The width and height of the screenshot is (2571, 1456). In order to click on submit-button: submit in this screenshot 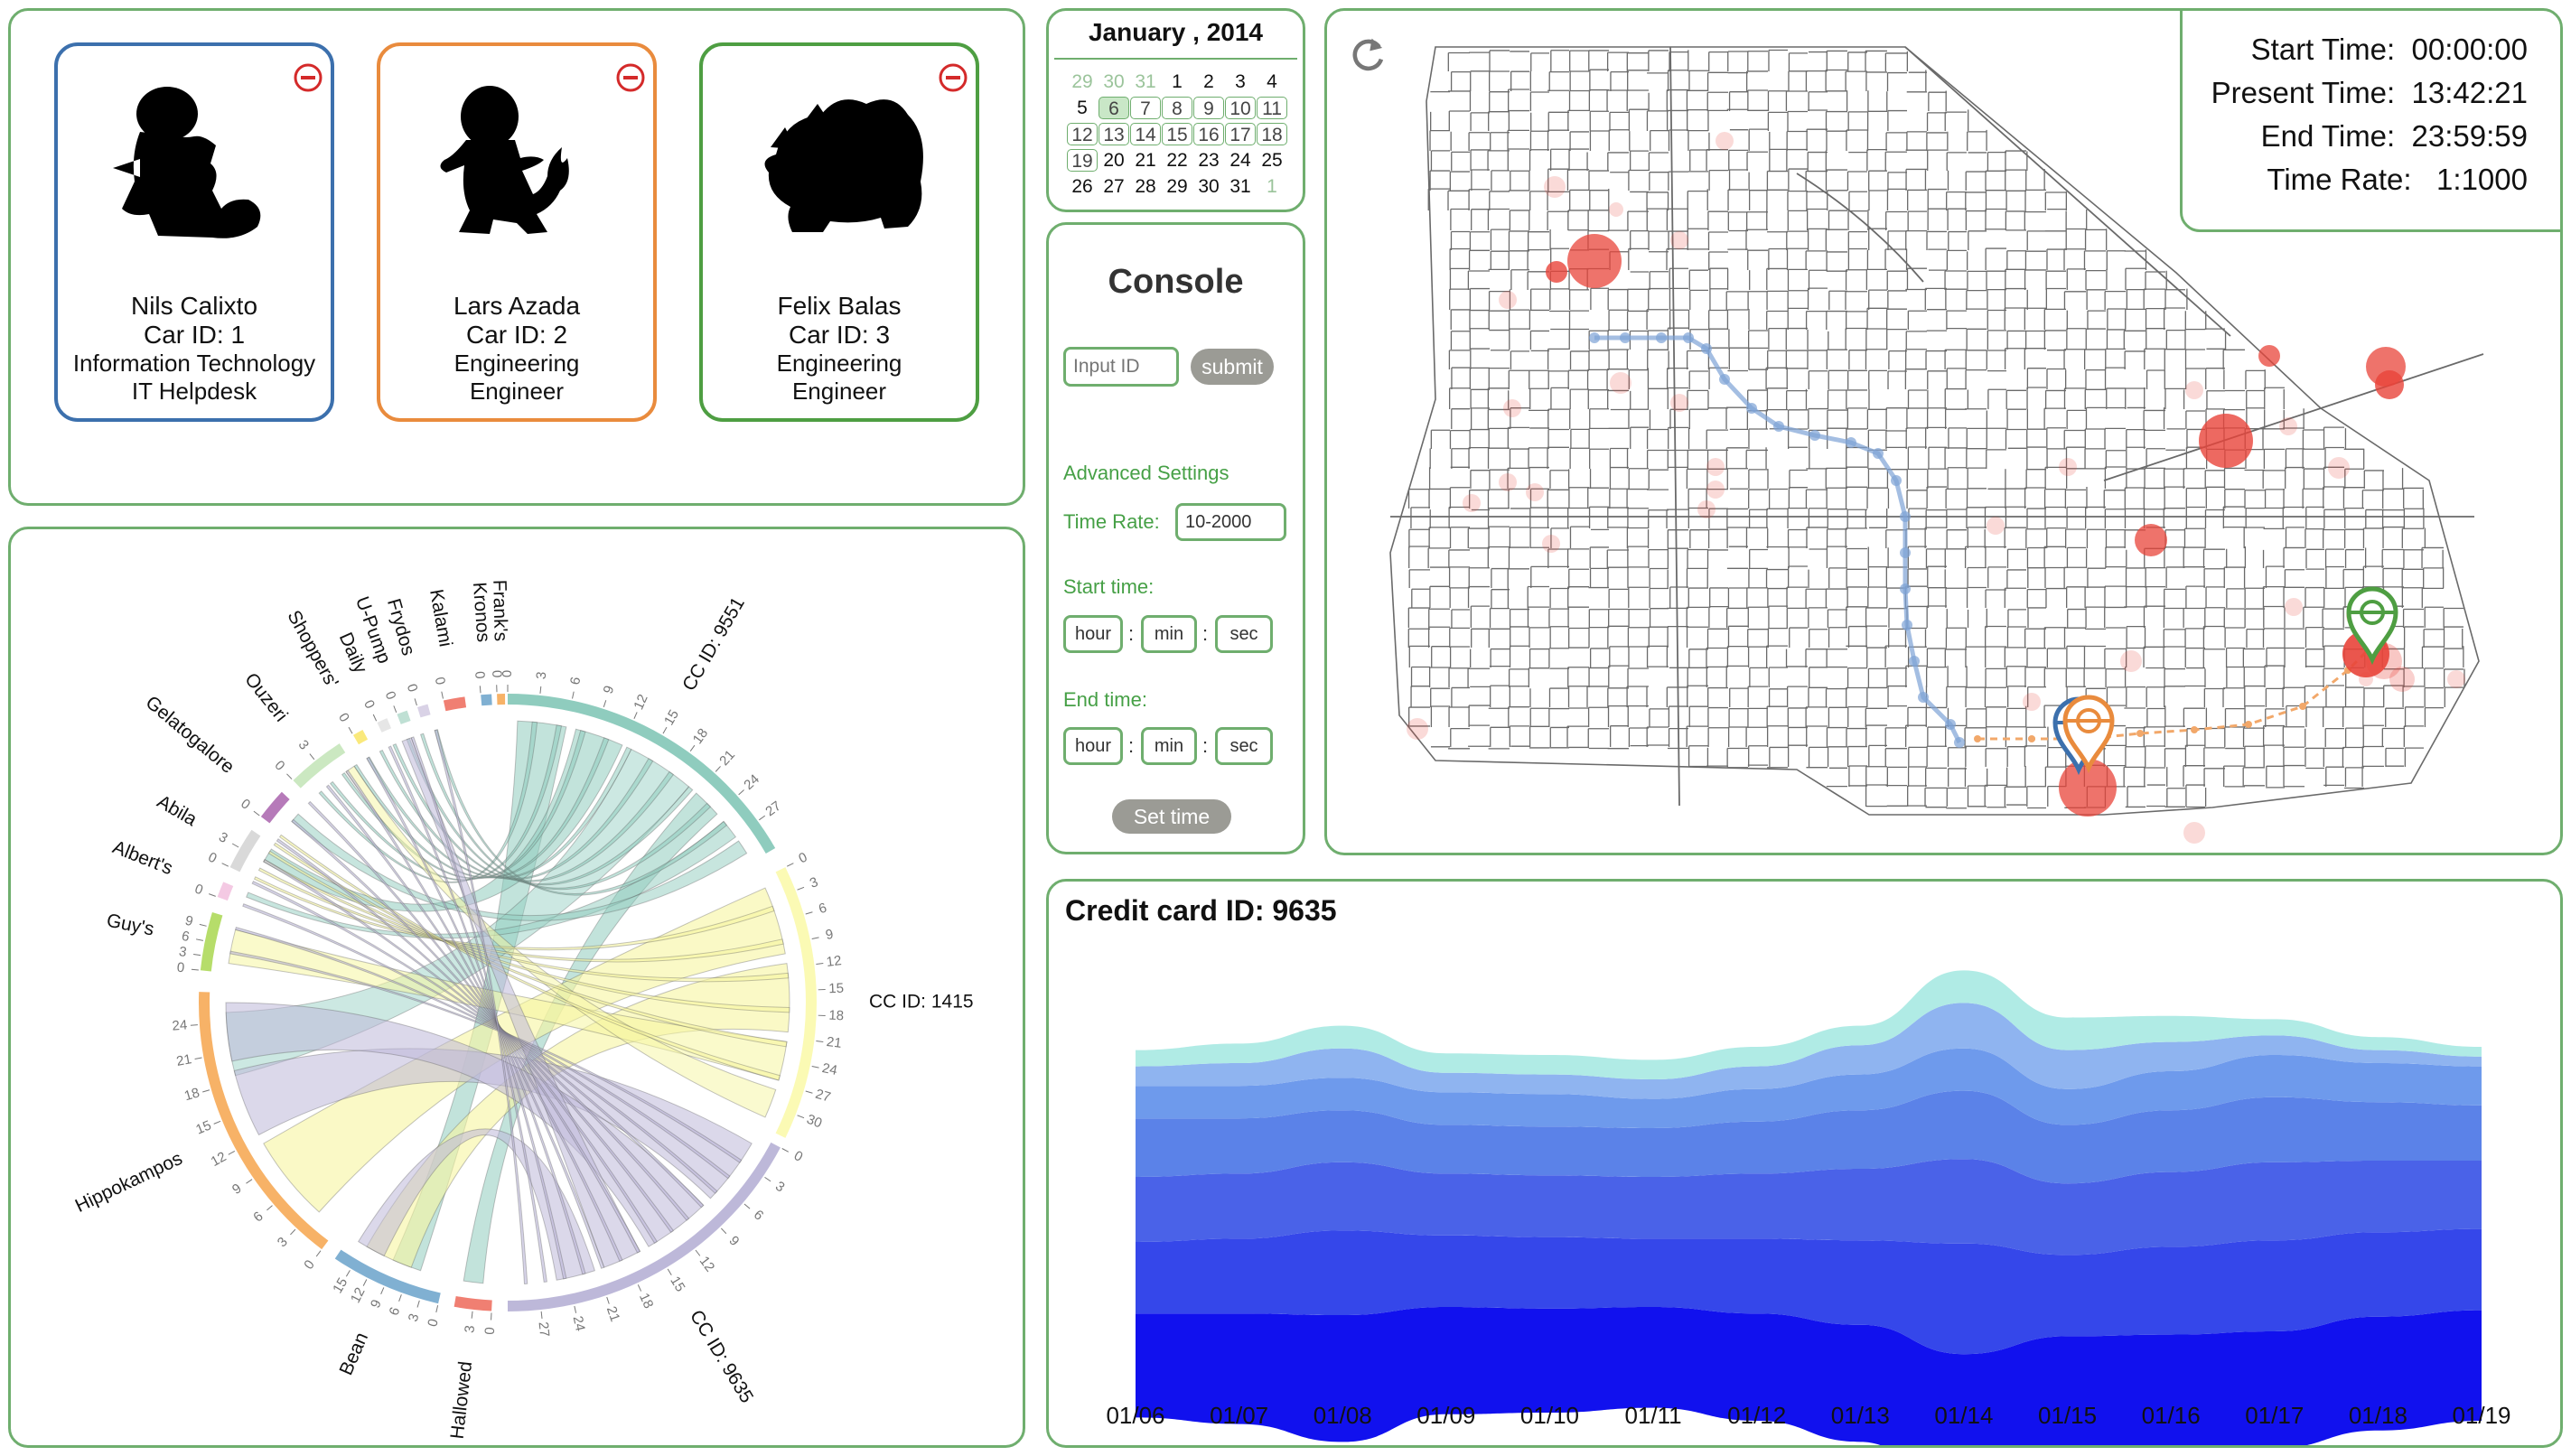, I will do `click(1232, 367)`.